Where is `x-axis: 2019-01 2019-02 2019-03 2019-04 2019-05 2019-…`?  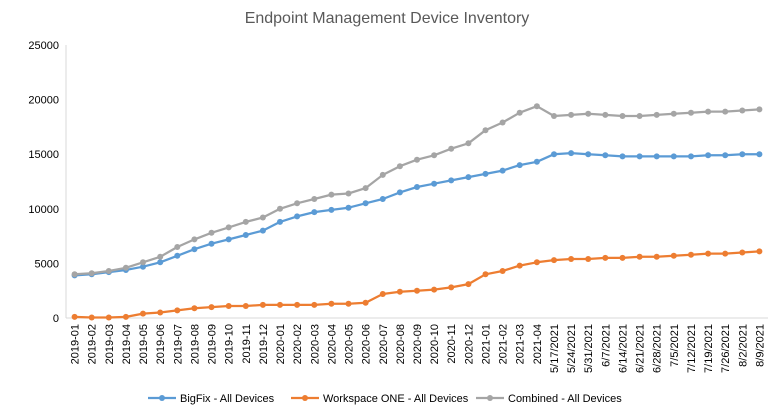
x-axis: 2019-01 2019-02 2019-03 2019-04 2019-05 2019-… is located at coordinates (417, 345).